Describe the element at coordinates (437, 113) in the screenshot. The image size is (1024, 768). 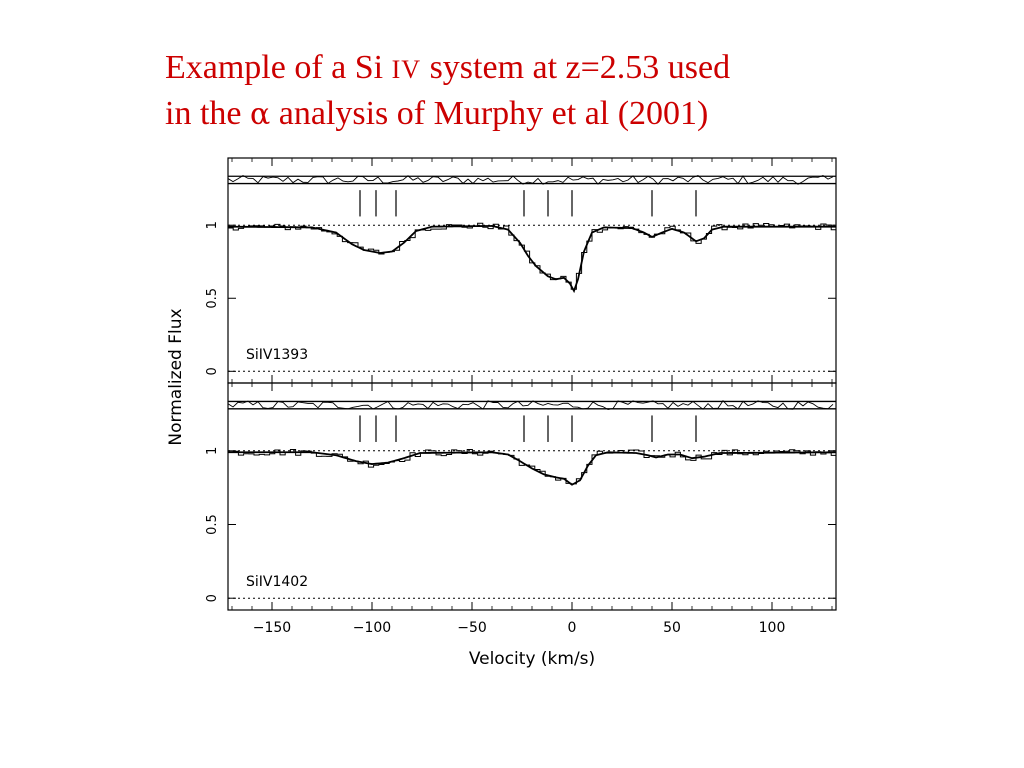
I see `title-line-2: in the α analysis of Murphy et al (2001)` at that location.